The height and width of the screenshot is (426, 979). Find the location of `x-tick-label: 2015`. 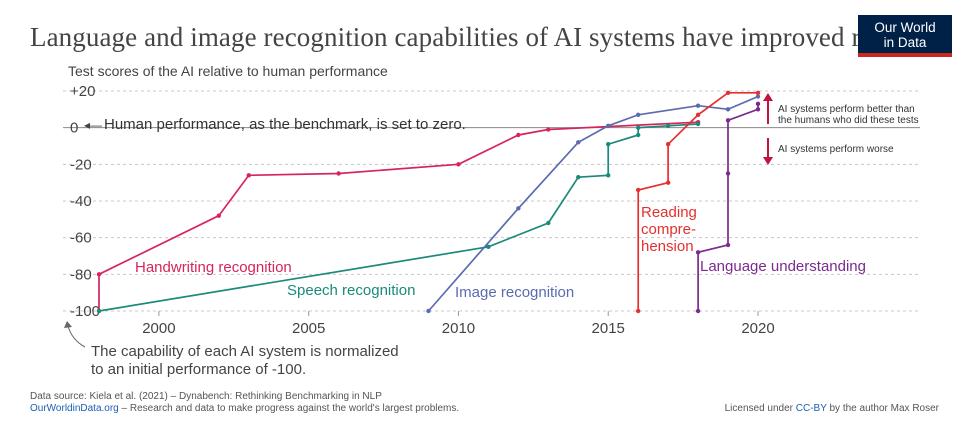

x-tick-label: 2015 is located at coordinates (608, 328).